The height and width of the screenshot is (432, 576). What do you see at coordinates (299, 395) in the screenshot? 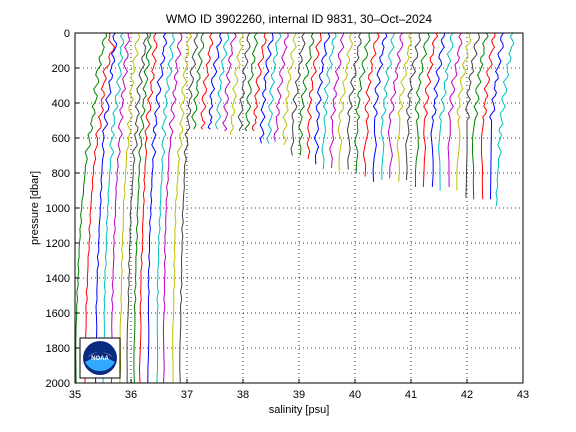
I see `x-tick-label: 39` at bounding box center [299, 395].